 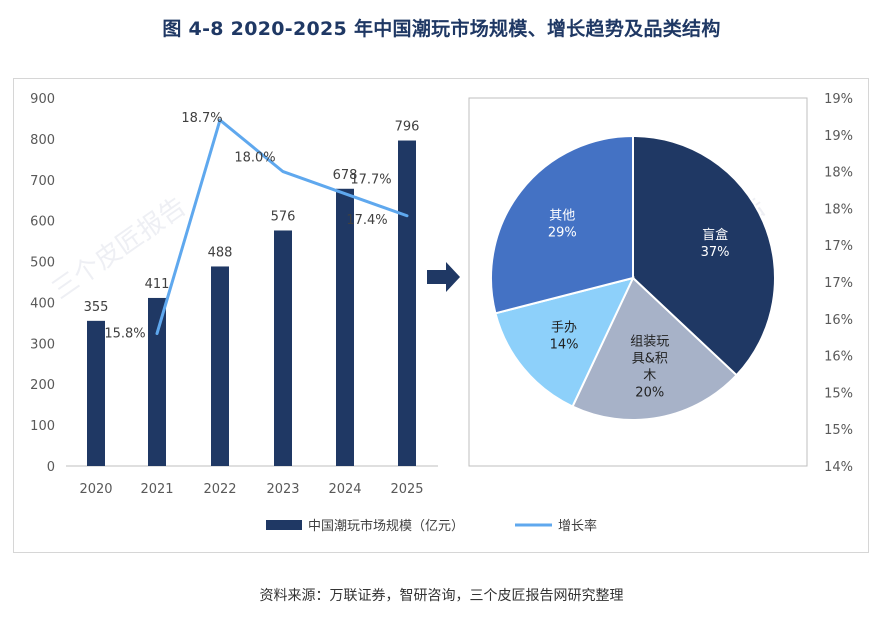 What do you see at coordinates (42, 426) in the screenshot?
I see `y-tick-label: 100` at bounding box center [42, 426].